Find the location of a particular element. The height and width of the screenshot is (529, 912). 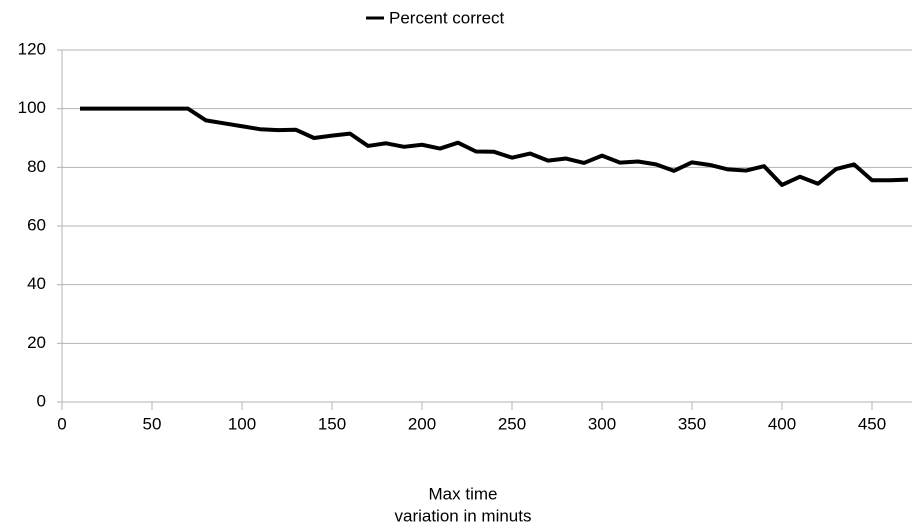

y-tick-label: 40 is located at coordinates (36, 283).